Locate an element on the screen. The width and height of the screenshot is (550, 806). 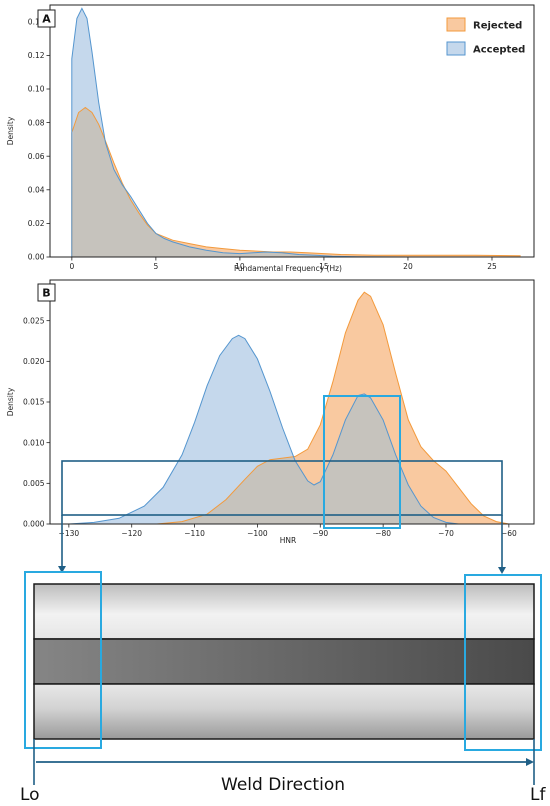
pipe-bottom-band is located at coordinates (284, 711).